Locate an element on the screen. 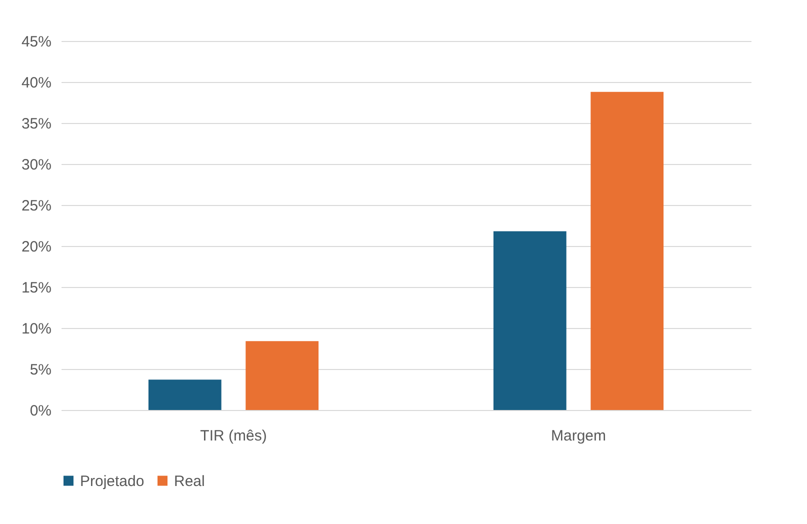  x-tick-label: Margem is located at coordinates (578, 436).